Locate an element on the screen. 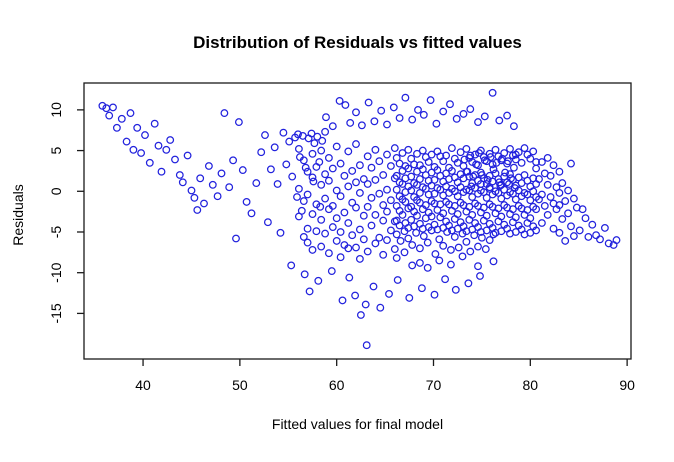 Image resolution: width=674 pixels, height=462 pixels. y-tick-label: -5 is located at coordinates (56, 232).